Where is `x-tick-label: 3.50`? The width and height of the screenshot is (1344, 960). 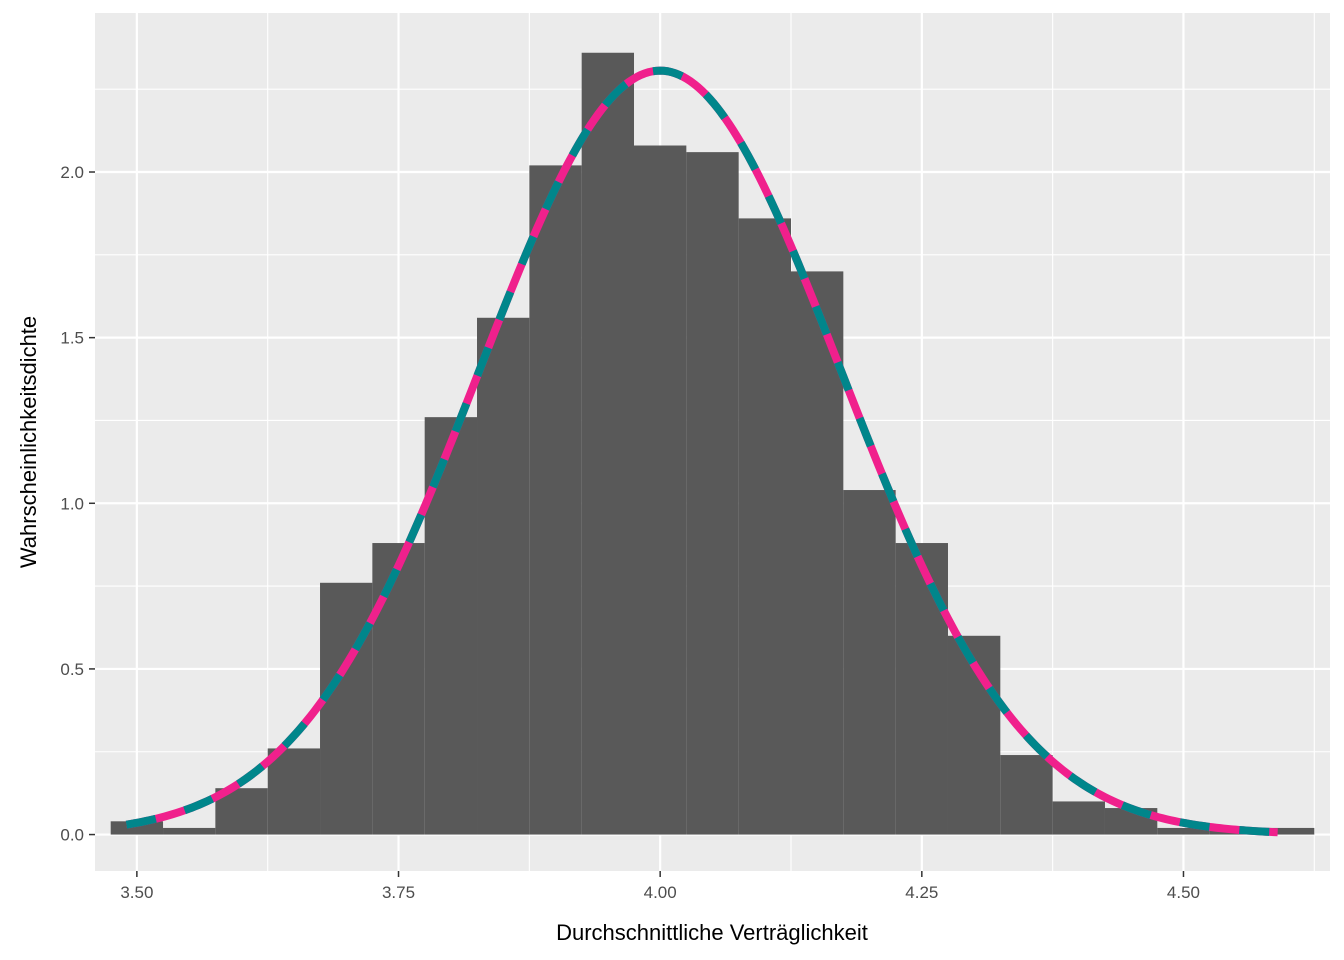
x-tick-label: 3.50 is located at coordinates (136, 892).